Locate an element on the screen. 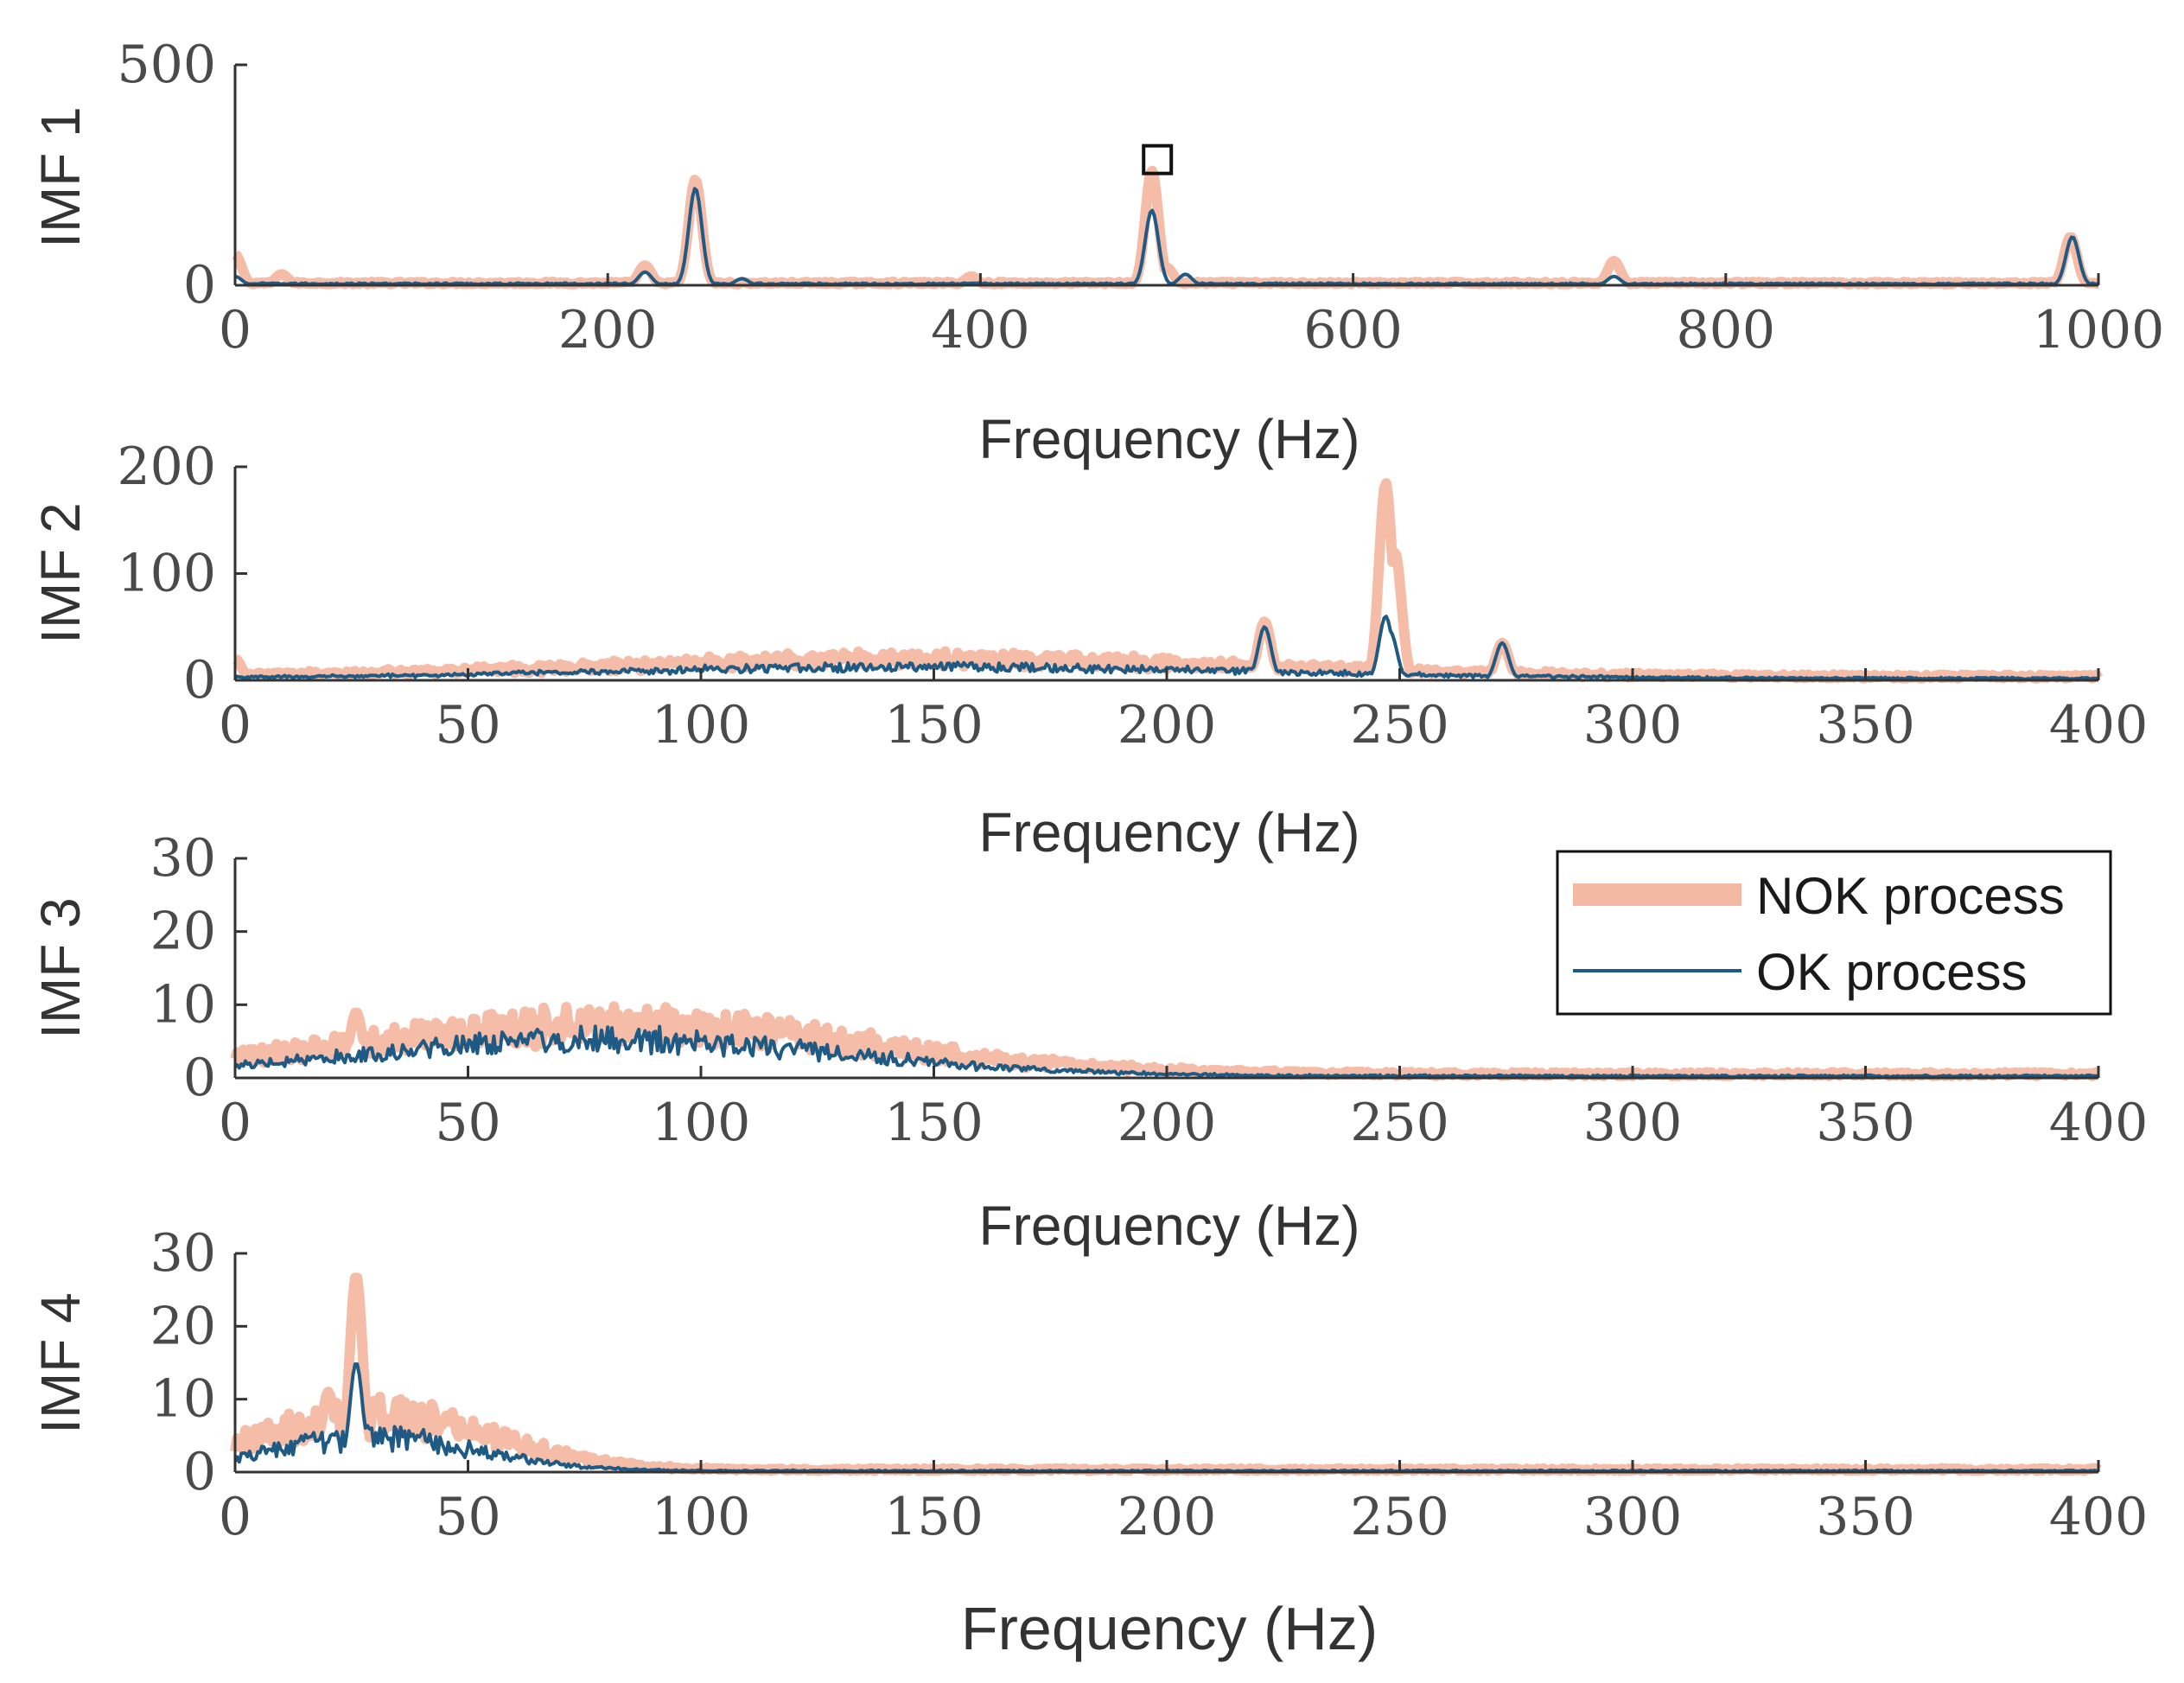 The image size is (2184, 1683). imf2-xlabel: Frequency (Hz) is located at coordinates (1170, 833).